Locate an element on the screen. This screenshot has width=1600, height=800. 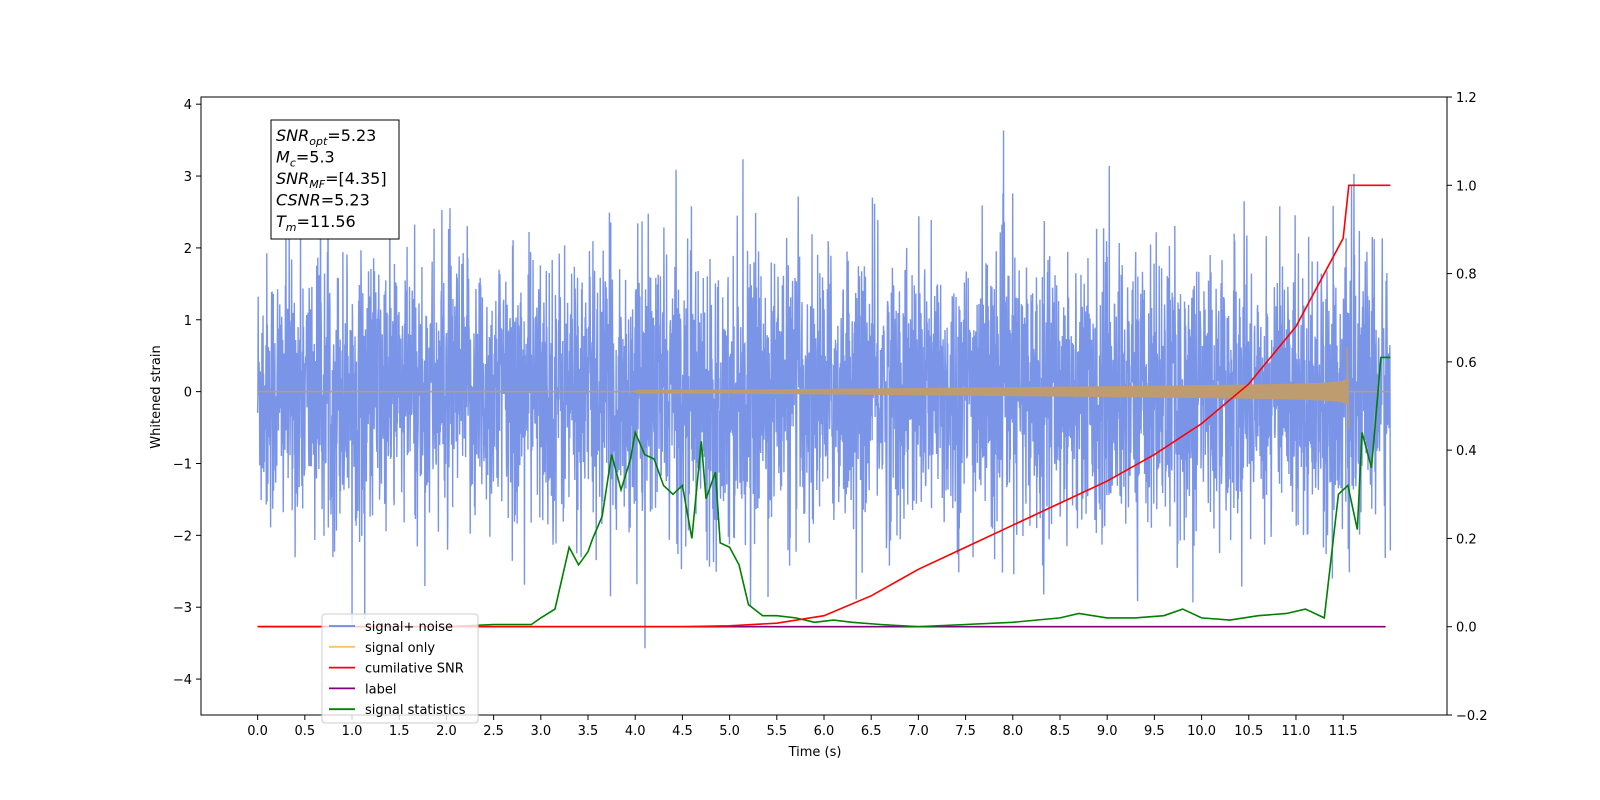
legend-label: signal only is located at coordinates (400, 648).